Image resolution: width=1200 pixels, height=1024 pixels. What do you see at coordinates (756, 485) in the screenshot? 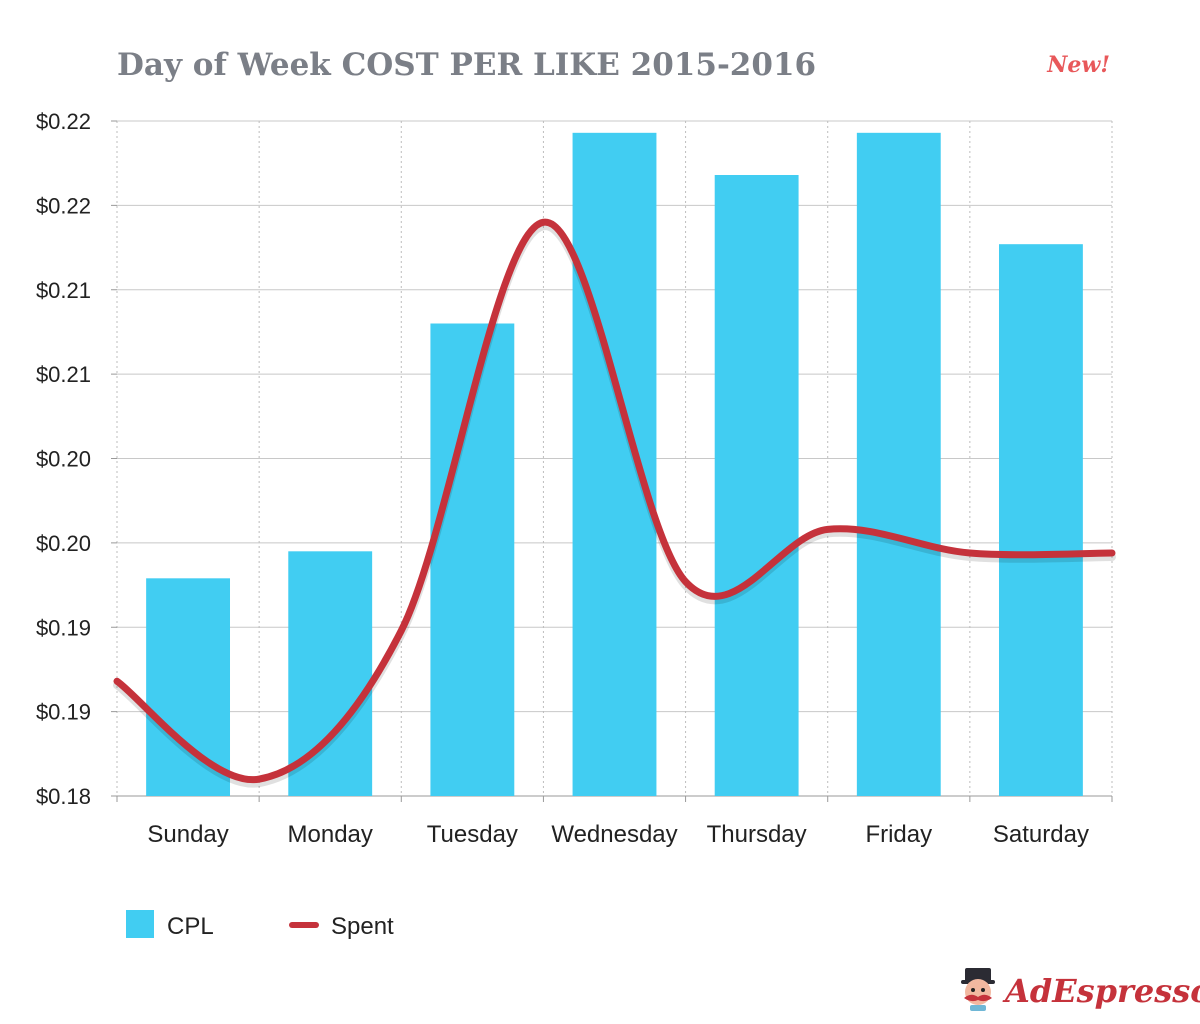
I see `bar-thursday` at bounding box center [756, 485].